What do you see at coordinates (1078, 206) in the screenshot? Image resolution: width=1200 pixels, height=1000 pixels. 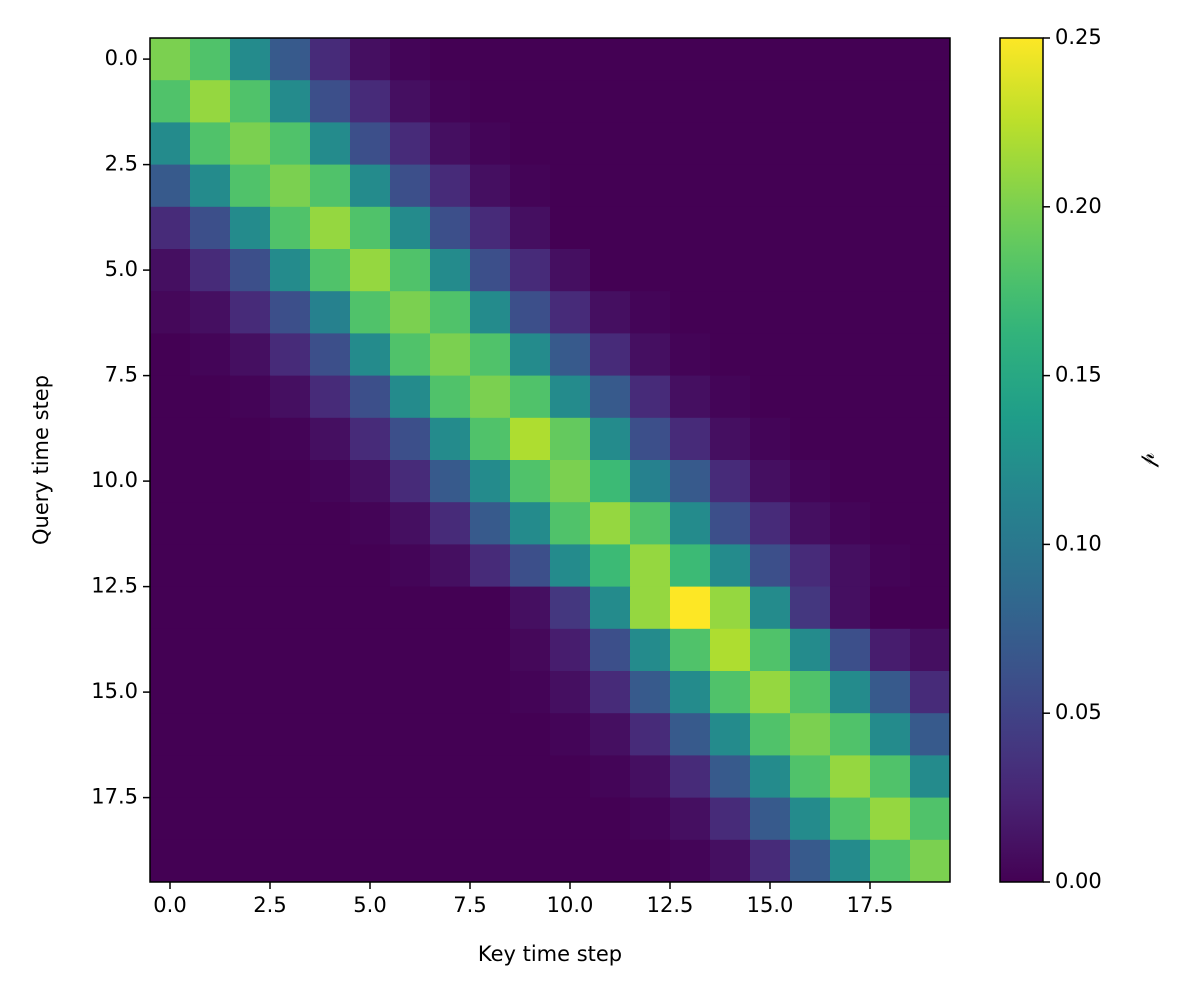 I see `colorbar-tick-label: 0.20` at bounding box center [1078, 206].